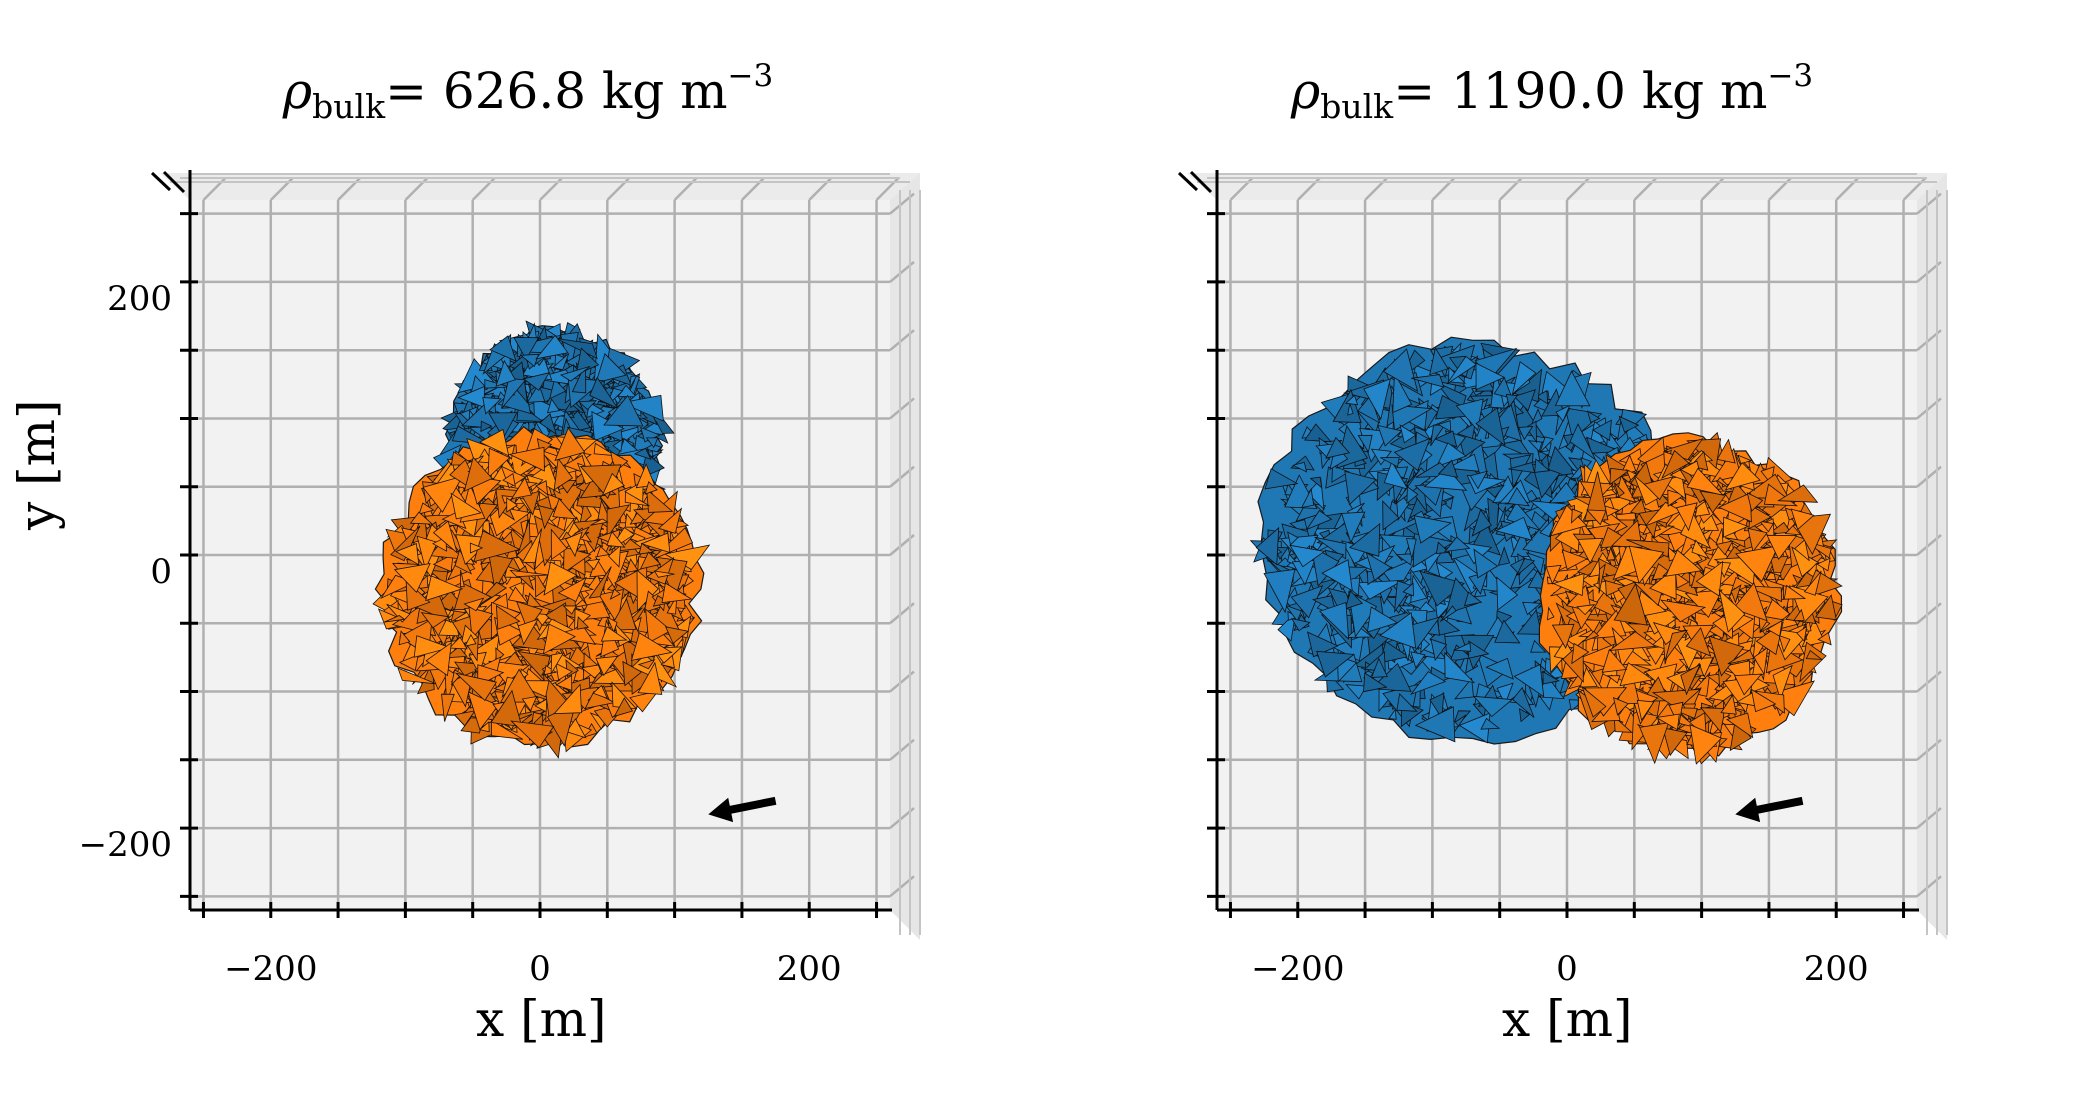  Describe the element at coordinates (1932, 556) in the screenshot. I see `pane-side-wall` at that location.